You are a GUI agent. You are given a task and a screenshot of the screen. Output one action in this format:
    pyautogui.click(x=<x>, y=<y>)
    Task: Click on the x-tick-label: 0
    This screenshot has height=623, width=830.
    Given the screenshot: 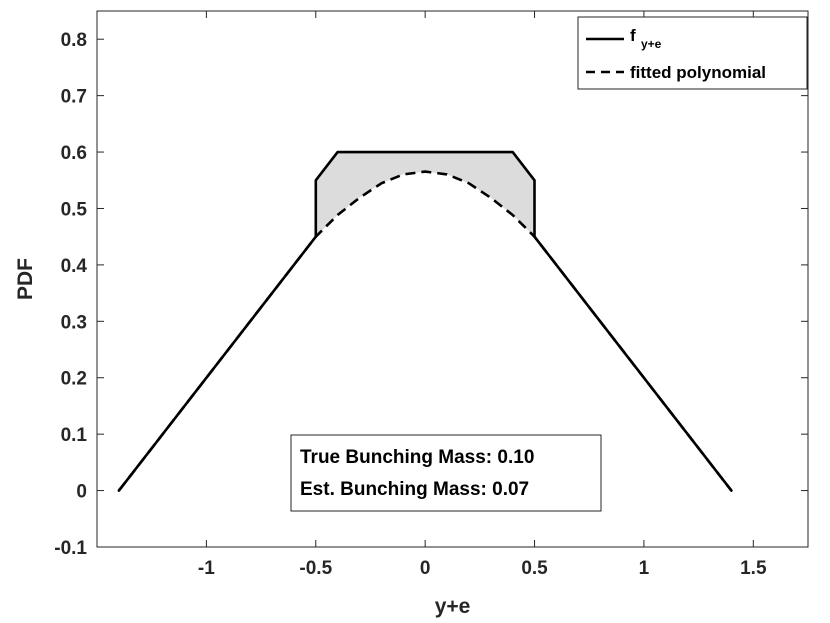 What is the action you would take?
    pyautogui.click(x=425, y=568)
    